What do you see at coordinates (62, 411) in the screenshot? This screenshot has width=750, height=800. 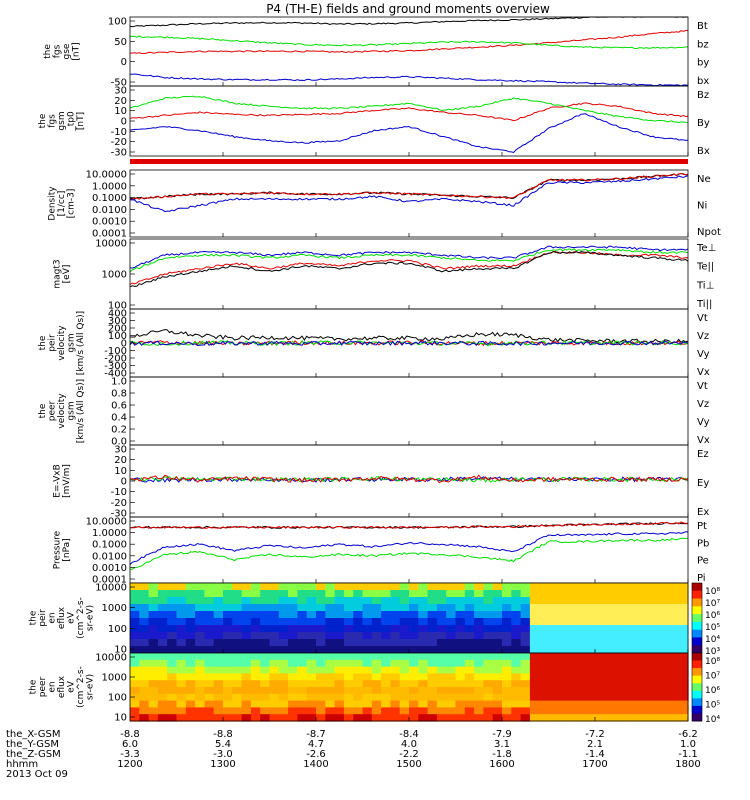 I see `y-axis-label-line: velocity` at bounding box center [62, 411].